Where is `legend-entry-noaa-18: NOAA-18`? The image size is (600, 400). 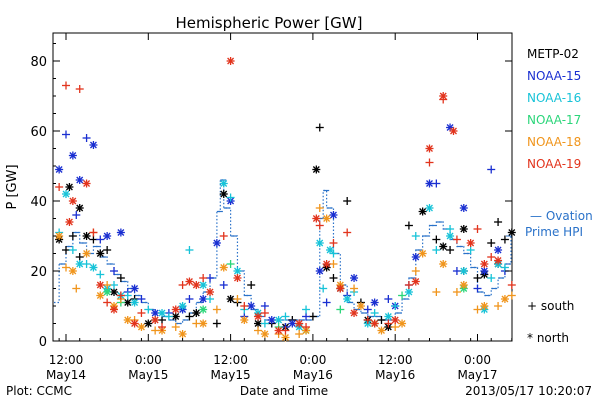 legend-entry-noaa-18: NOAA-18 is located at coordinates (554, 142).